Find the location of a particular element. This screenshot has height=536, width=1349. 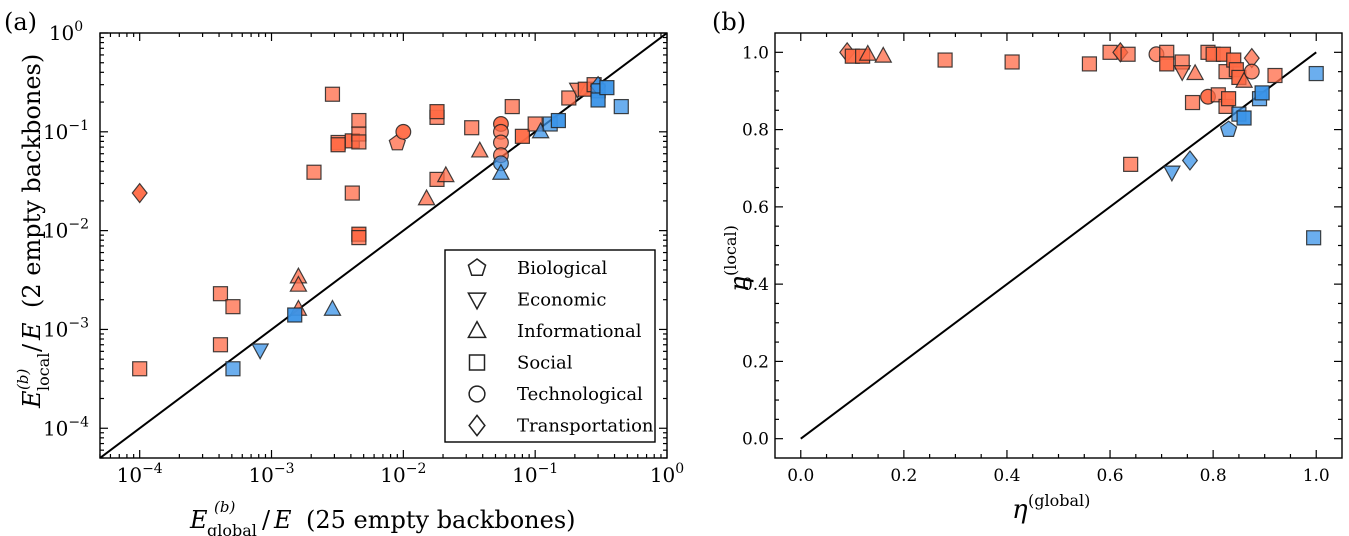

y-tick-label-a: 10⁻² is located at coordinates (66, 230).